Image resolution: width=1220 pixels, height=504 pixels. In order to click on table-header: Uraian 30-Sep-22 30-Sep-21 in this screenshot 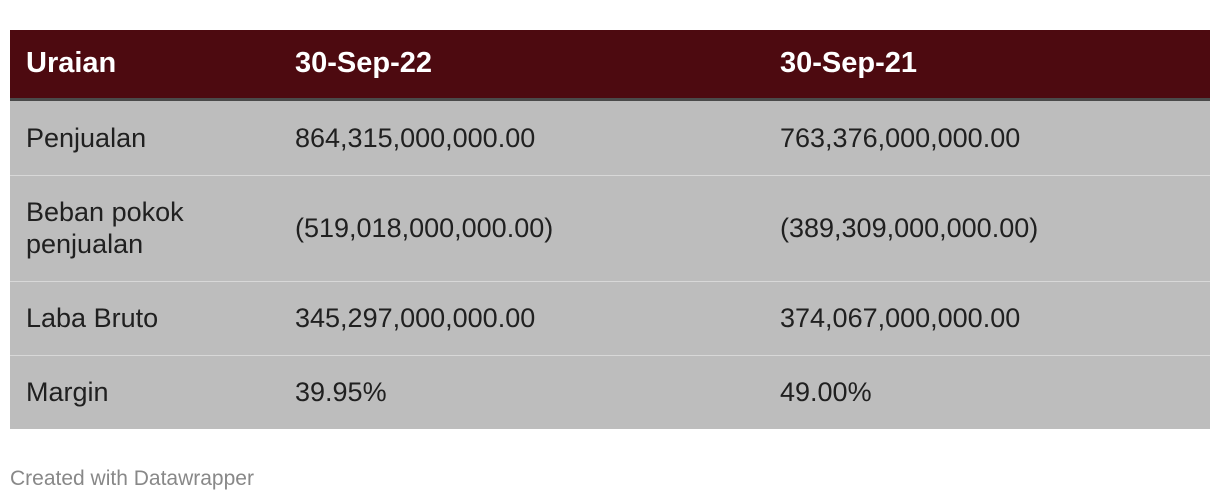, I will do `click(610, 65)`.